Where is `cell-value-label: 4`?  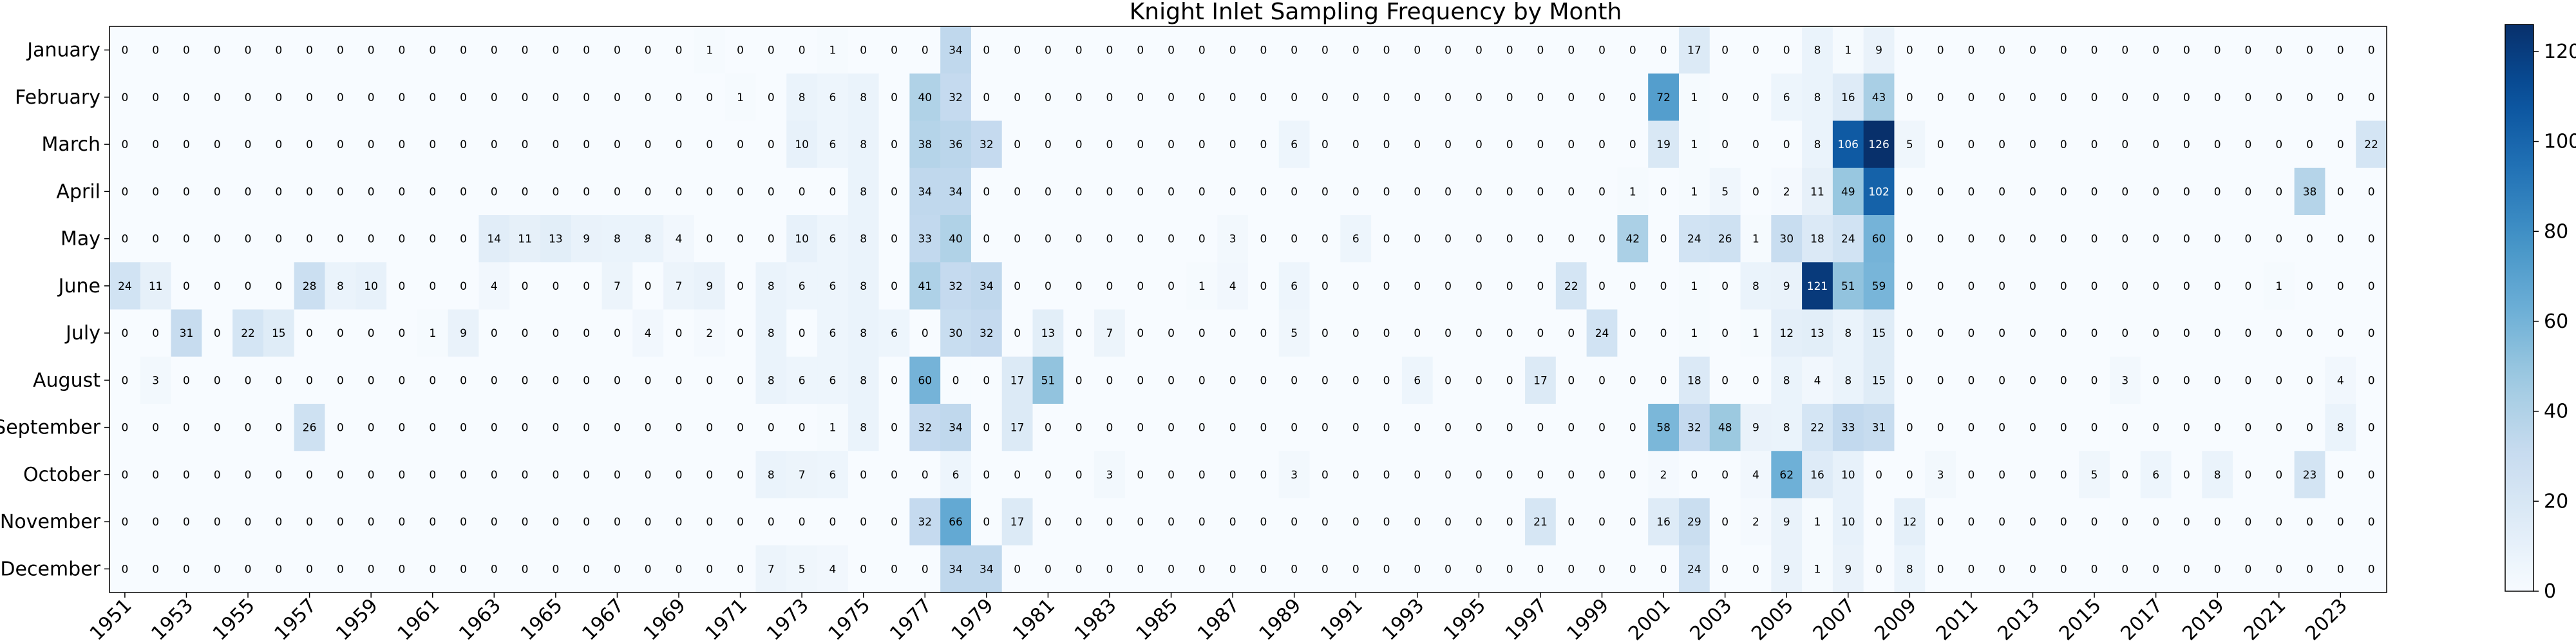
cell-value-label: 4 is located at coordinates (649, 334).